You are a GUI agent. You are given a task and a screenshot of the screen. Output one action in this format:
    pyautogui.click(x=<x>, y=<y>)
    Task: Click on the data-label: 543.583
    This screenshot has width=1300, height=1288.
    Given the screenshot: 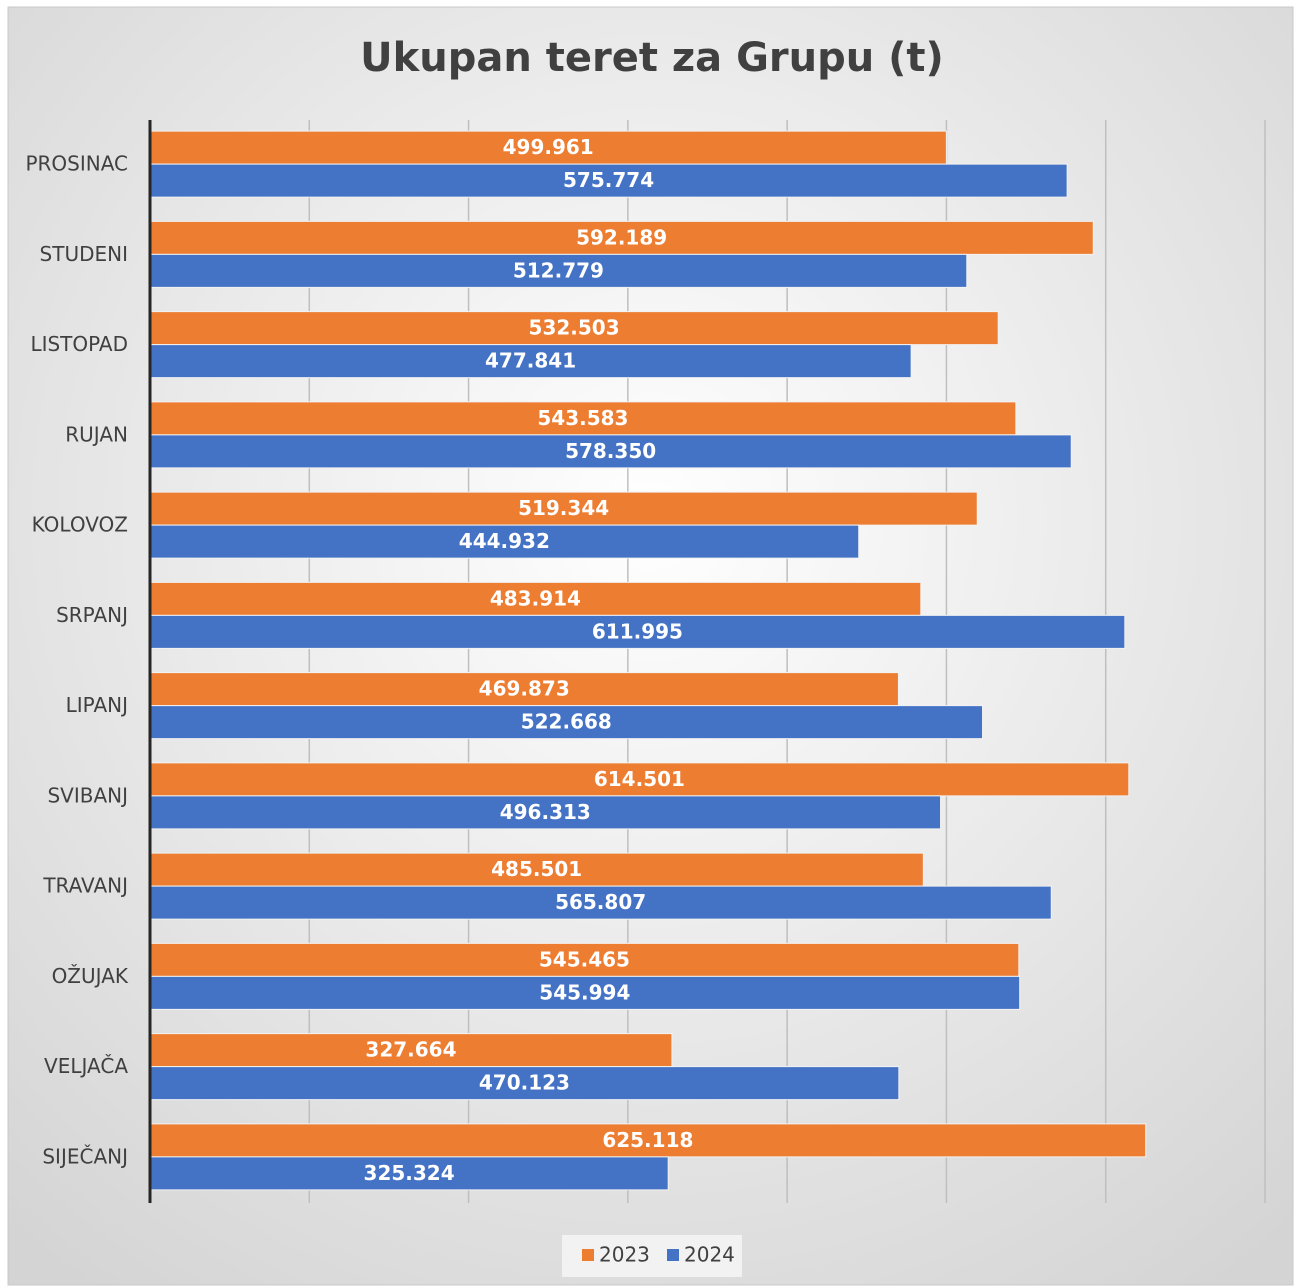 What is the action you would take?
    pyautogui.click(x=582, y=418)
    